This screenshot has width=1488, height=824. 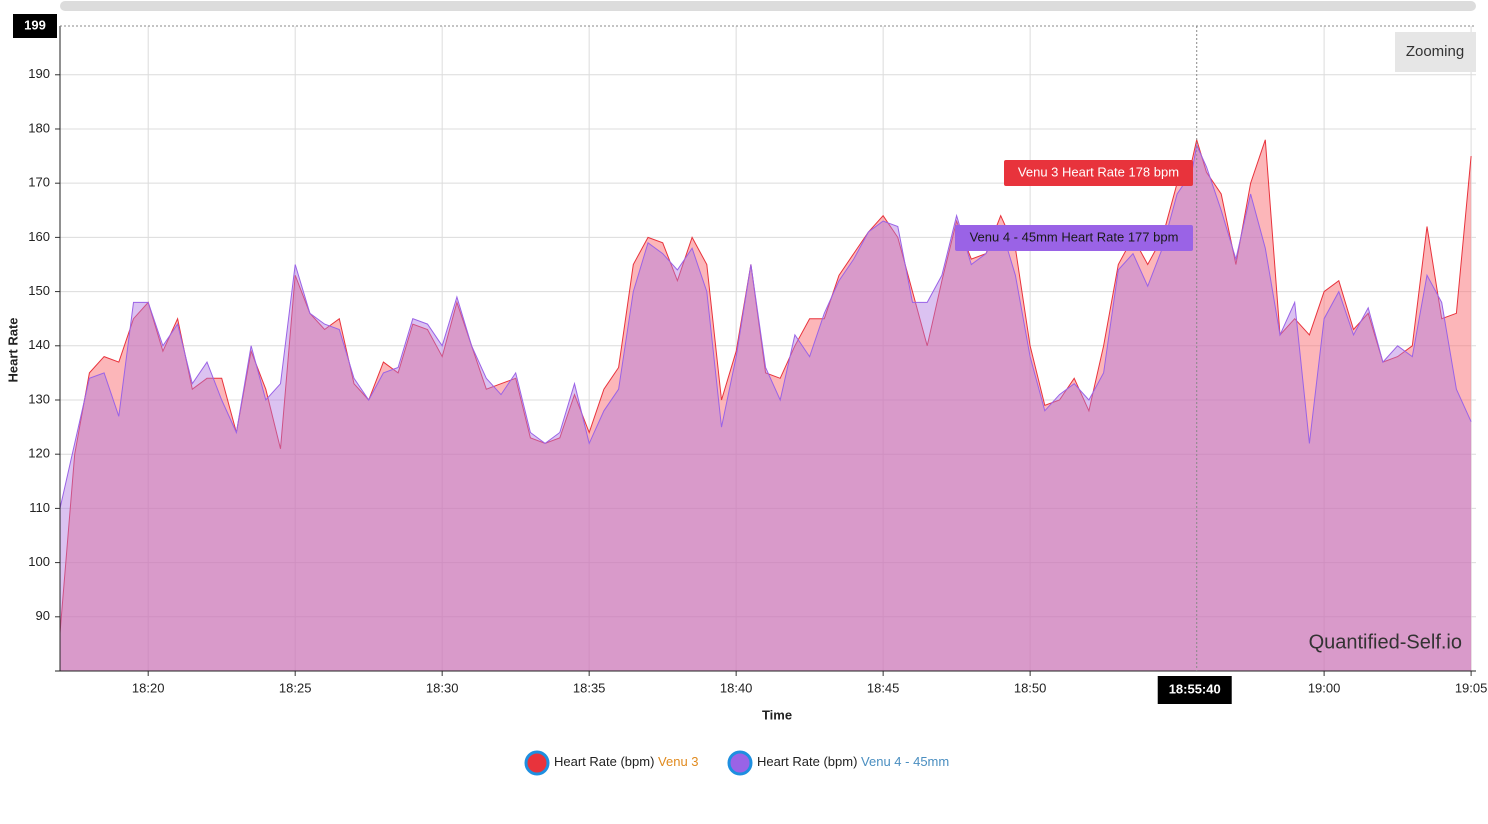 I want to click on crosshair-y-label: 199, so click(x=35, y=24).